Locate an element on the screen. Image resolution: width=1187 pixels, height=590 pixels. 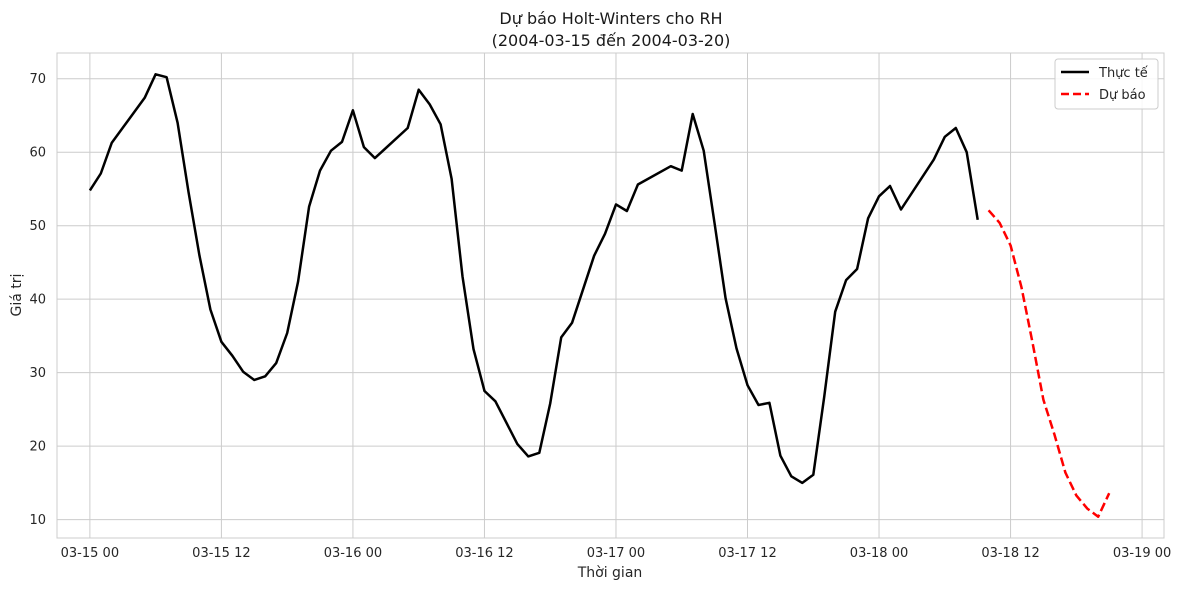
legend: Thực tế Dự báo is located at coordinates (1106, 84).